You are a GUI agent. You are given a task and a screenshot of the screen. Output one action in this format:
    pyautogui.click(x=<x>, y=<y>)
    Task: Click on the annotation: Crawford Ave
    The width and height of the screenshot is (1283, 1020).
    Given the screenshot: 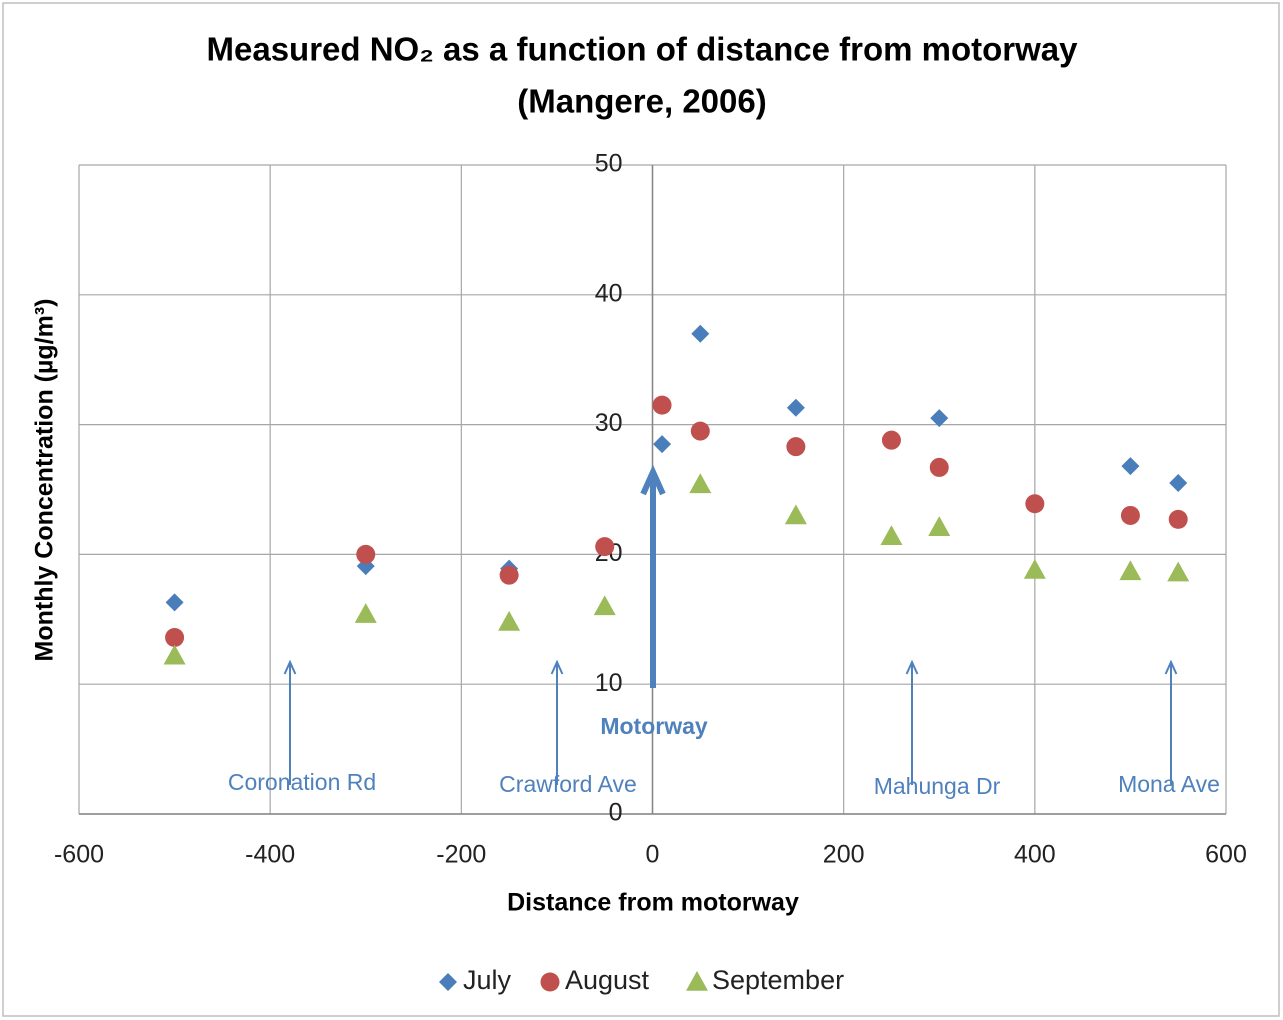 What is the action you would take?
    pyautogui.click(x=568, y=784)
    